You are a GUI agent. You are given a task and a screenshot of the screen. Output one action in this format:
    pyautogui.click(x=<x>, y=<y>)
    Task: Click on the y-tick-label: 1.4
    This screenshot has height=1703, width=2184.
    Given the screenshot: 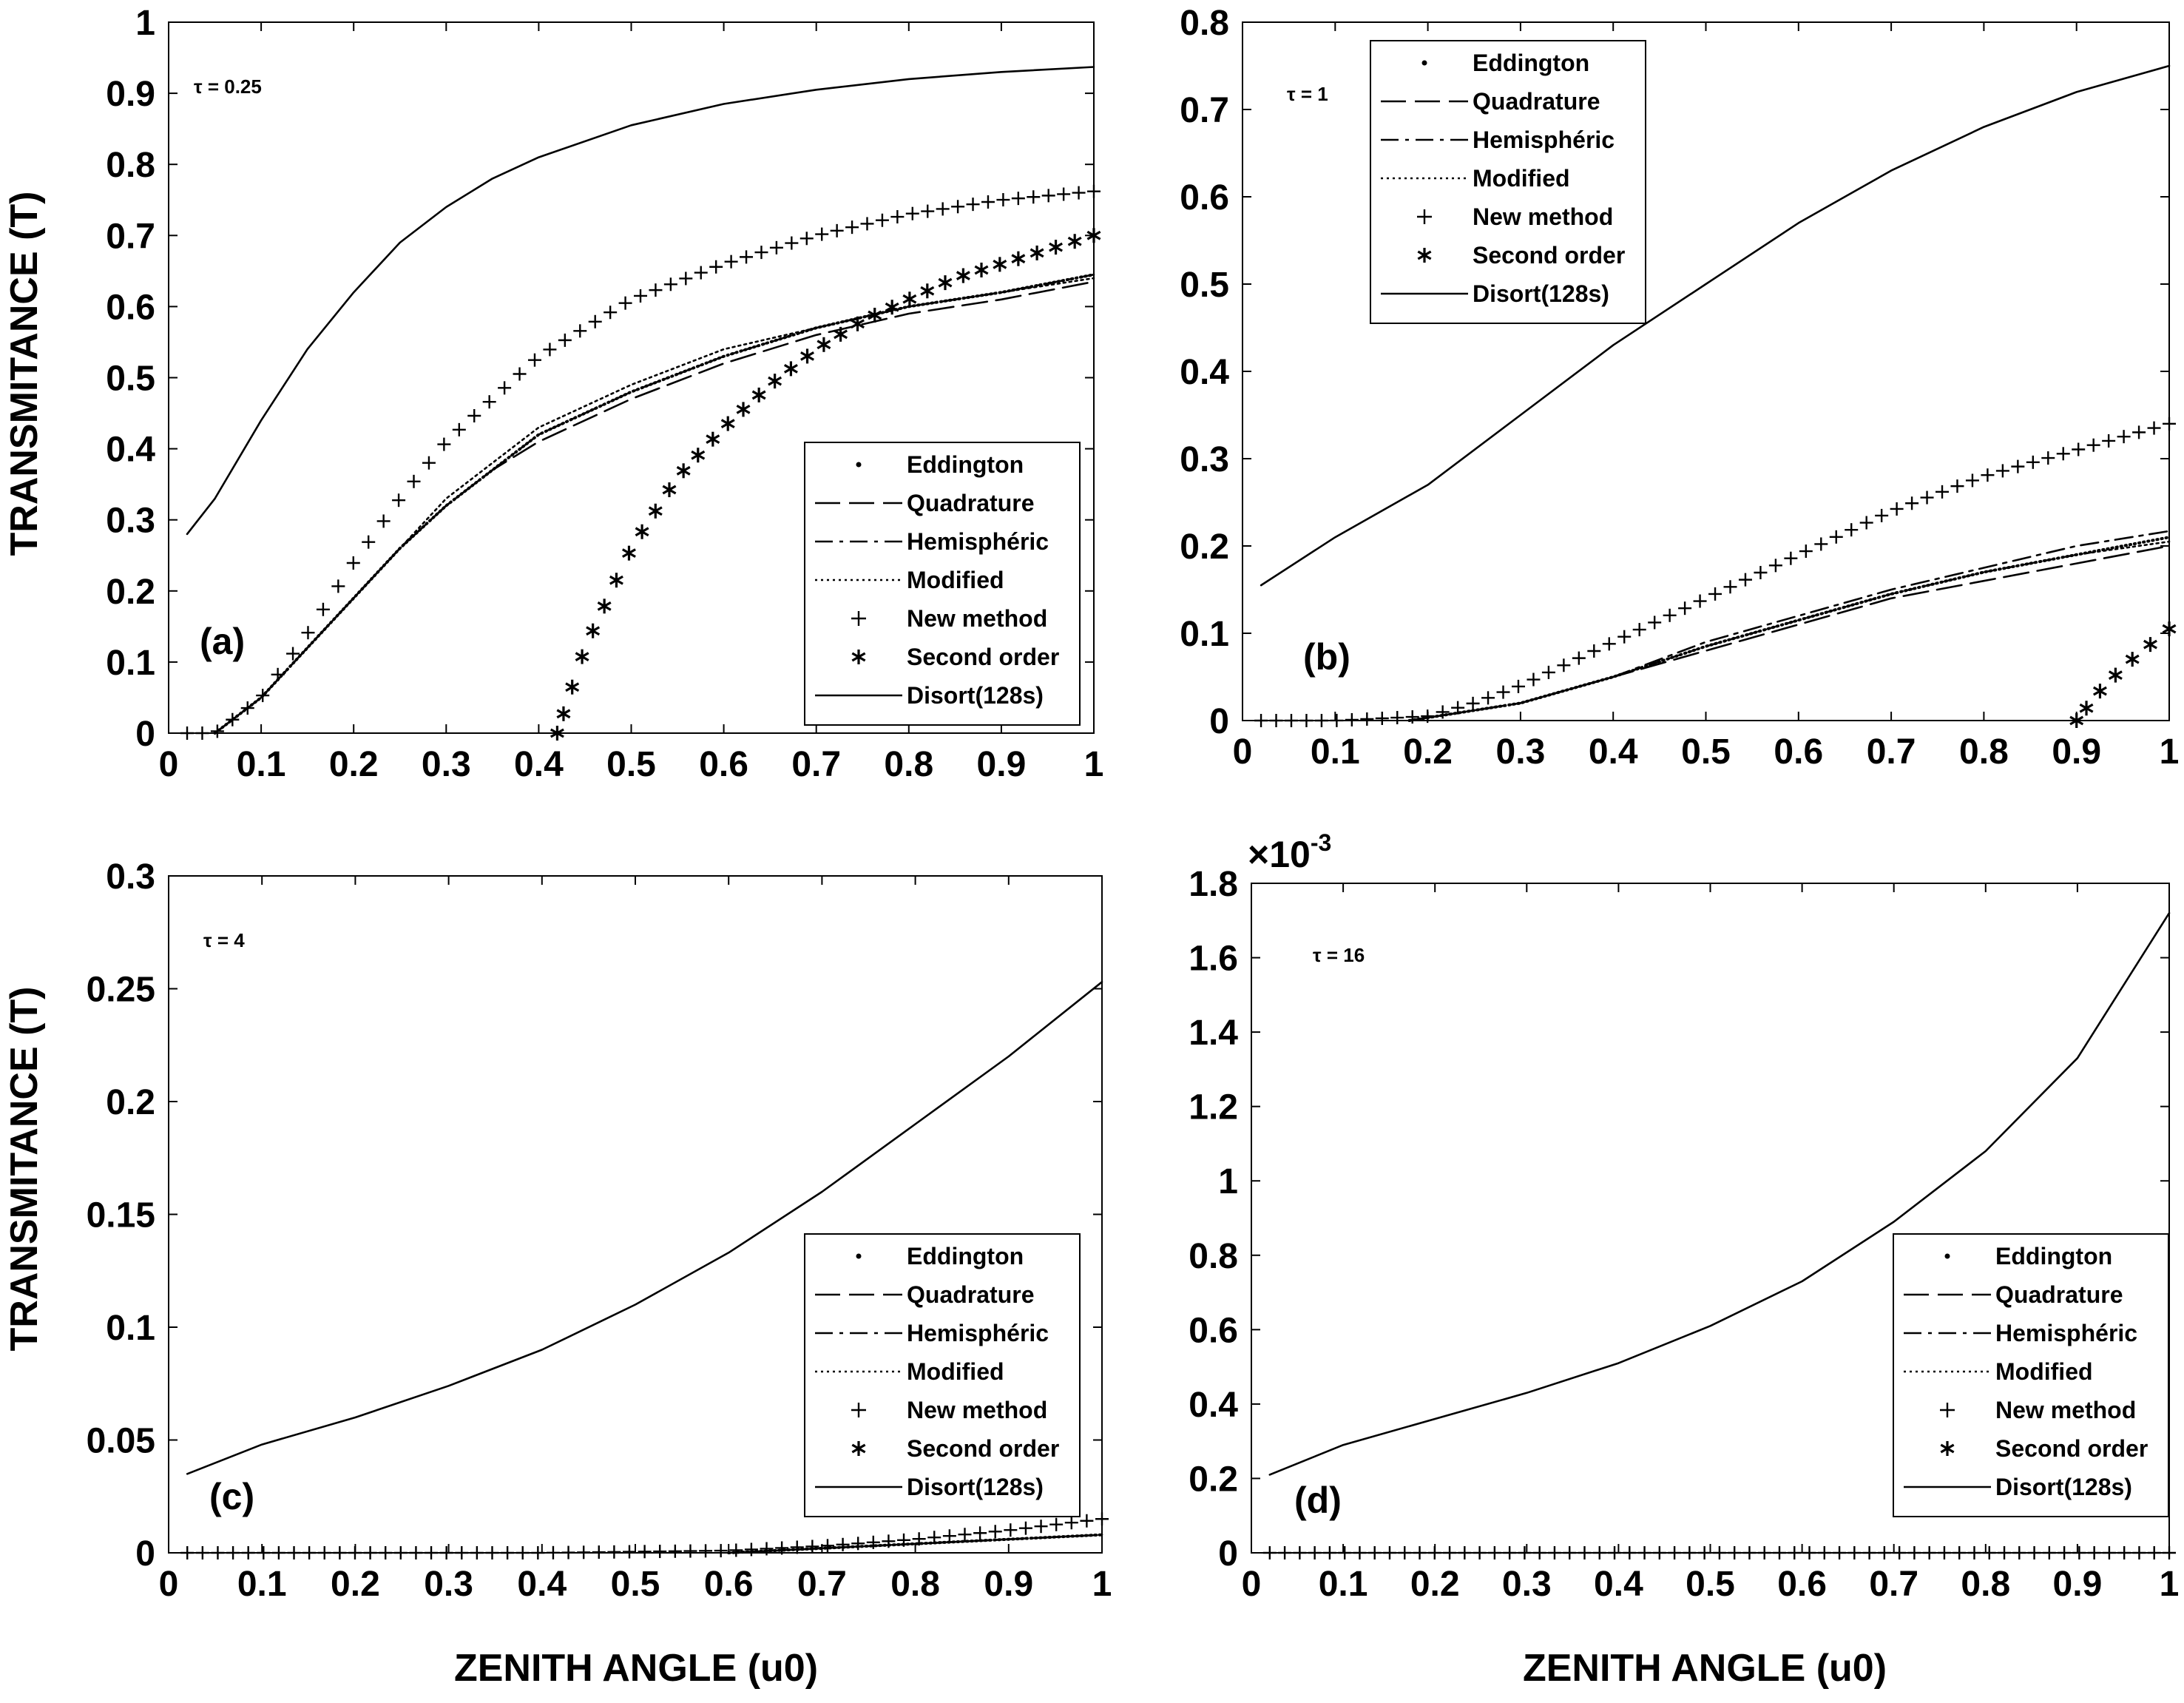 What is the action you would take?
    pyautogui.click(x=1213, y=1033)
    